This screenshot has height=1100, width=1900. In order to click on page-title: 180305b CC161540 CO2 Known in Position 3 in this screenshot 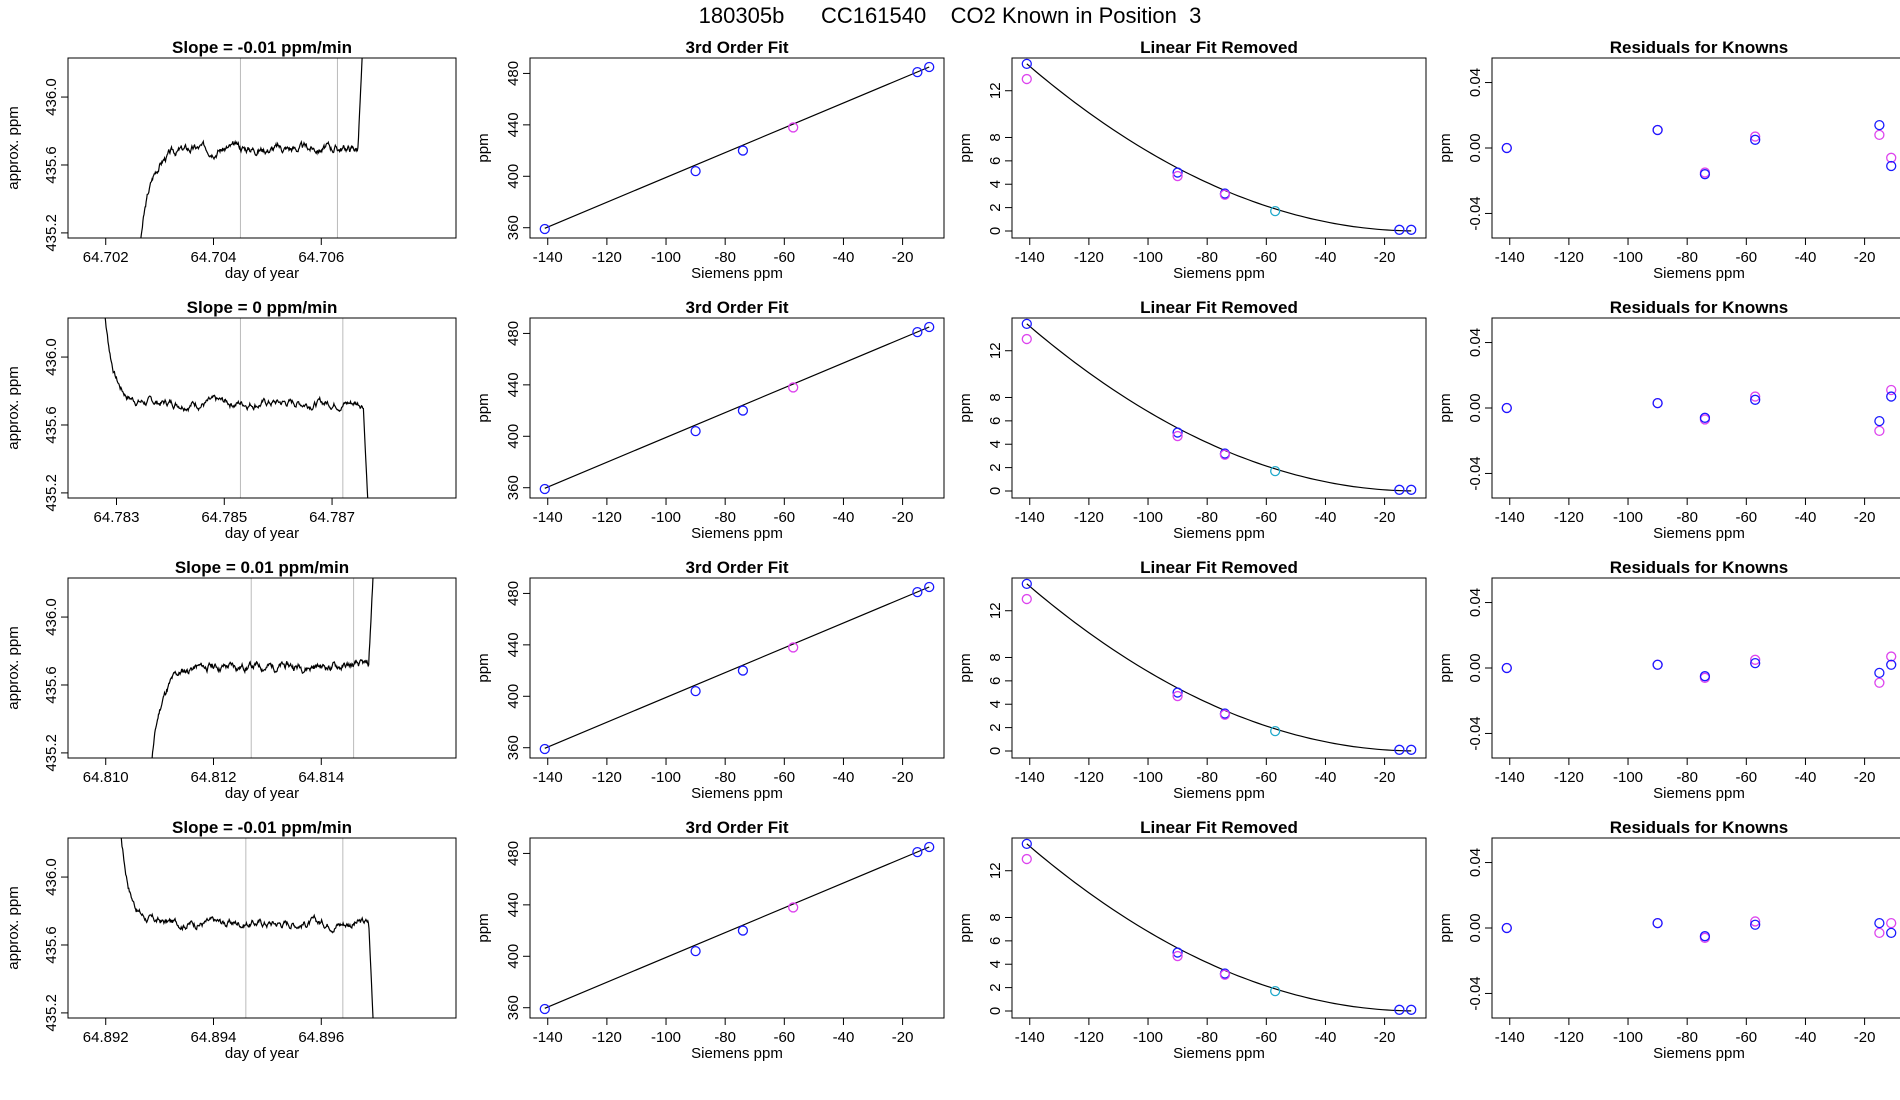, I will do `click(950, 15)`.